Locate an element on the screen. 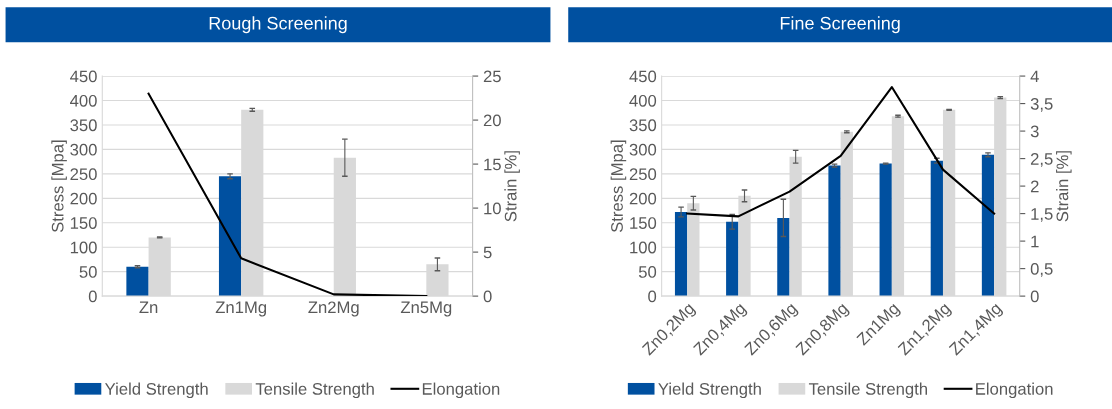 The image size is (1112, 409). y2-tick-label: 15 is located at coordinates (492, 164).